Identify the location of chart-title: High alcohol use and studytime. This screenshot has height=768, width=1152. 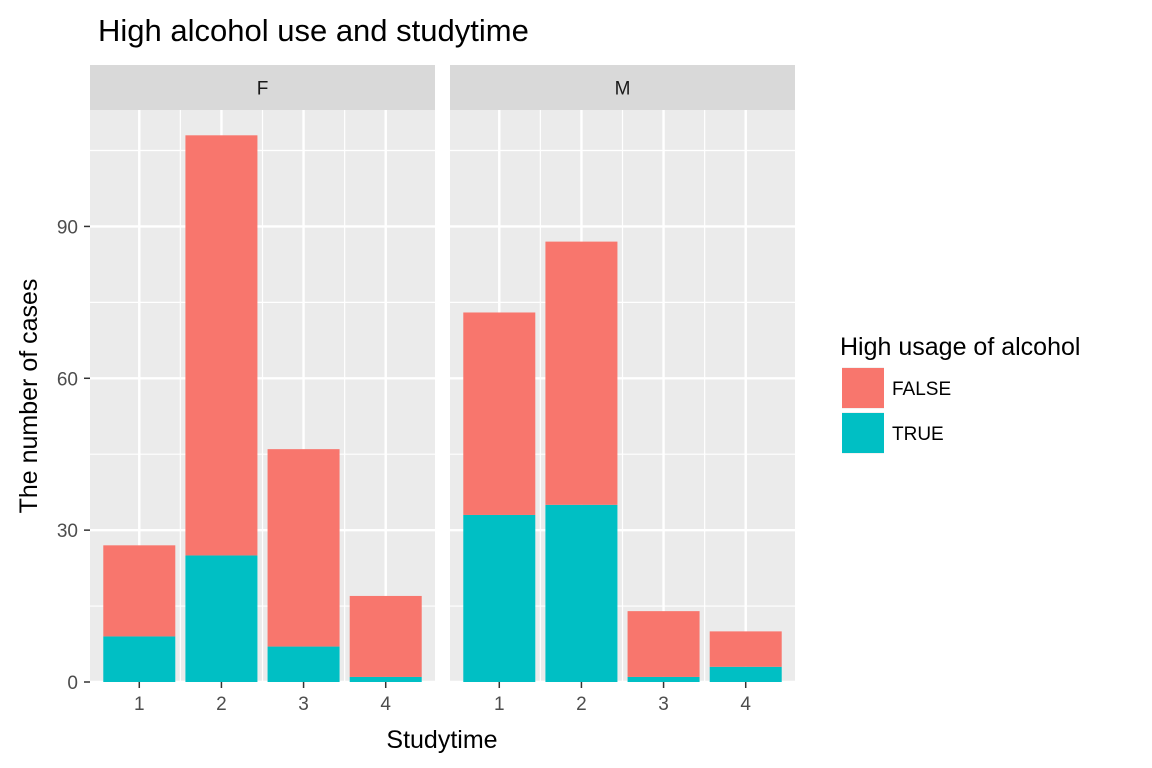
(313, 30).